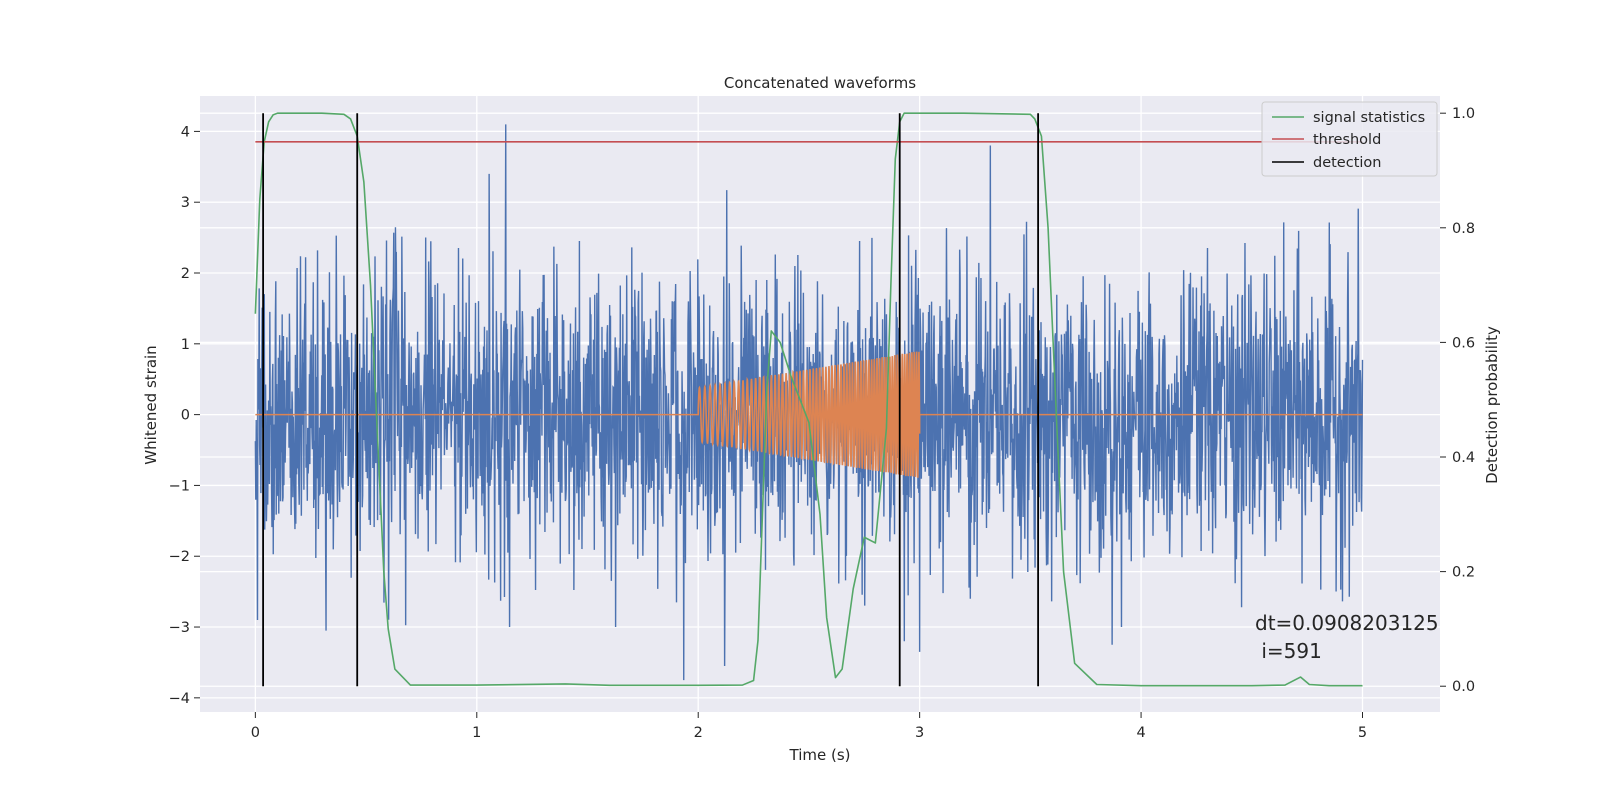 The image size is (1600, 800). What do you see at coordinates (185, 203) in the screenshot?
I see `y-tick-label: 3` at bounding box center [185, 203].